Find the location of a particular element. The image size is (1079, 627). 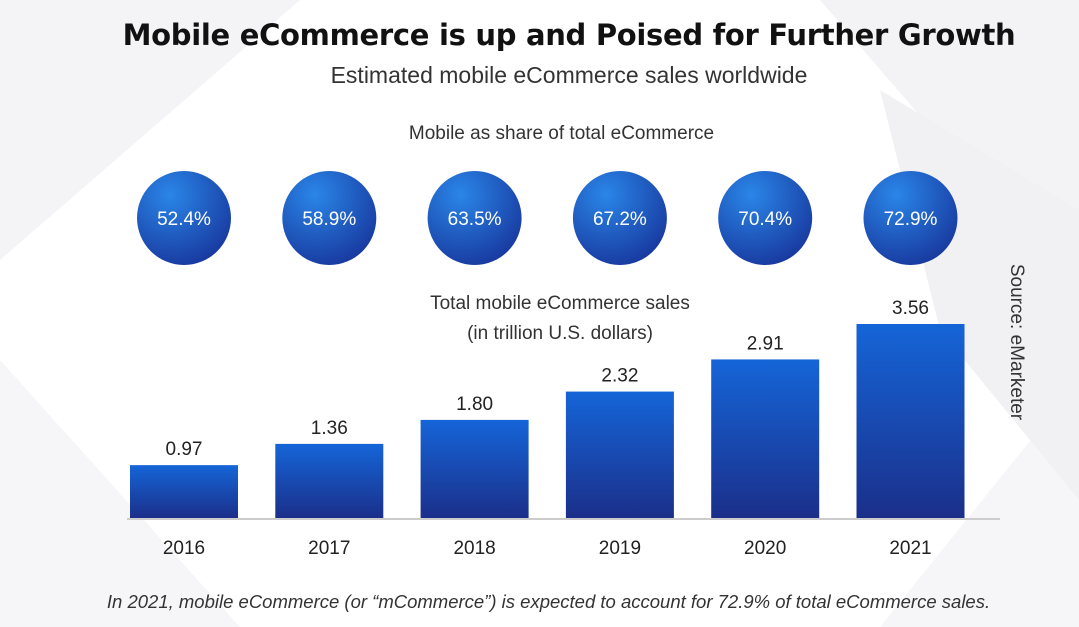

share-circle-2019 is located at coordinates (619, 218).